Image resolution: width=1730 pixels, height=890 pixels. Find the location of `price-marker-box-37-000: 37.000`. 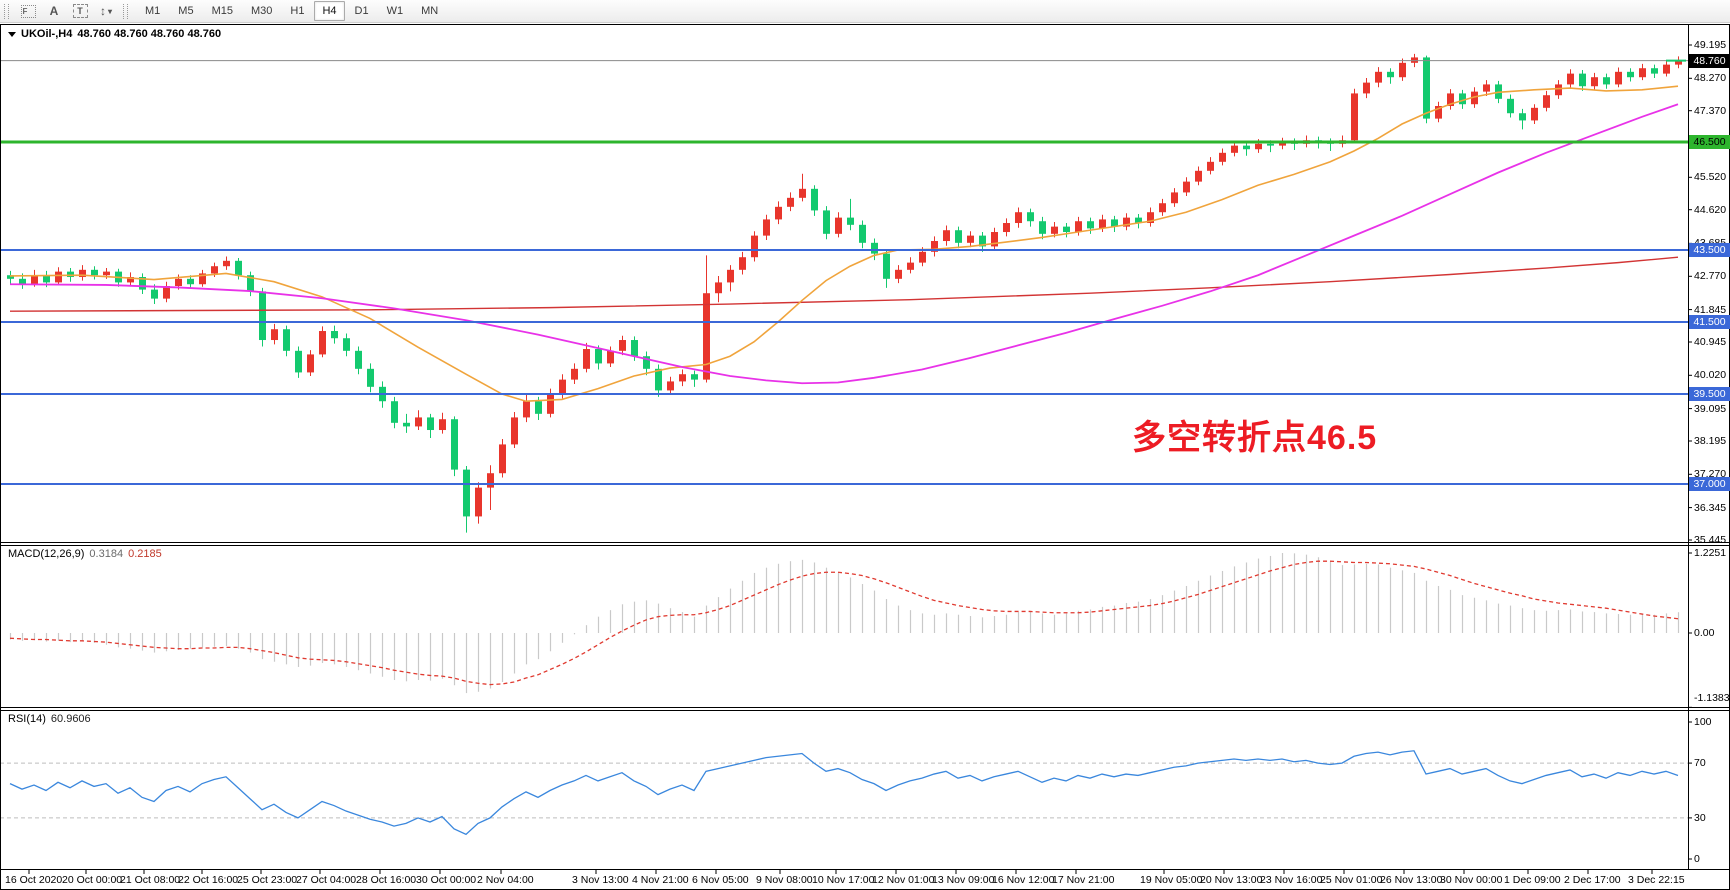

price-marker-box-37-000: 37.000 is located at coordinates (1709, 484).